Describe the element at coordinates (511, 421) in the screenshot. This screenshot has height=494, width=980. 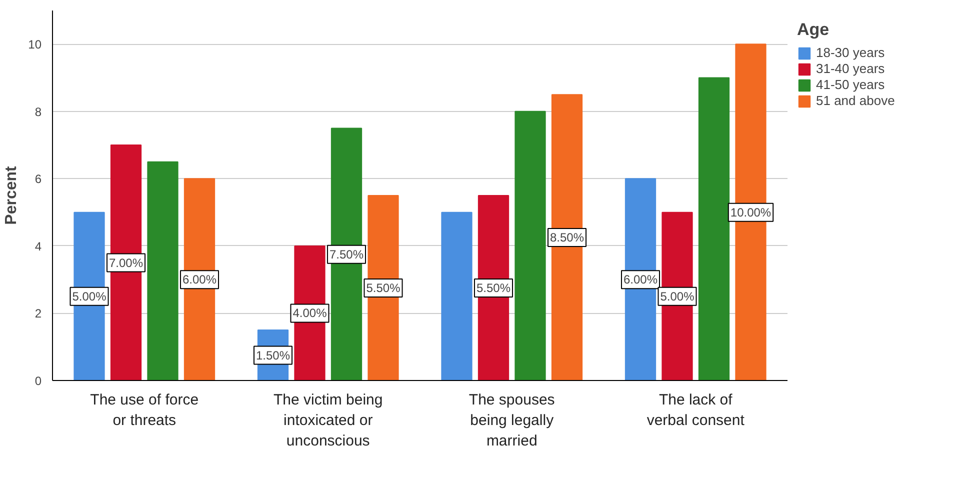
I see `x-tick-label: The spouses being legally married` at that location.